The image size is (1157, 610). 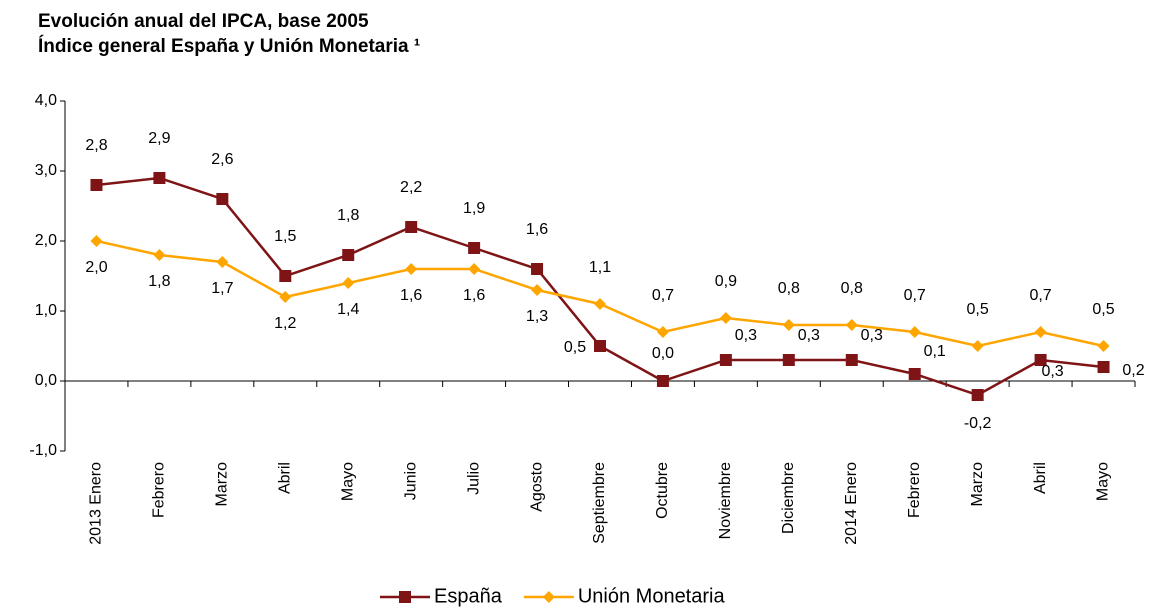 I want to click on data-label: 2,2, so click(x=411, y=187).